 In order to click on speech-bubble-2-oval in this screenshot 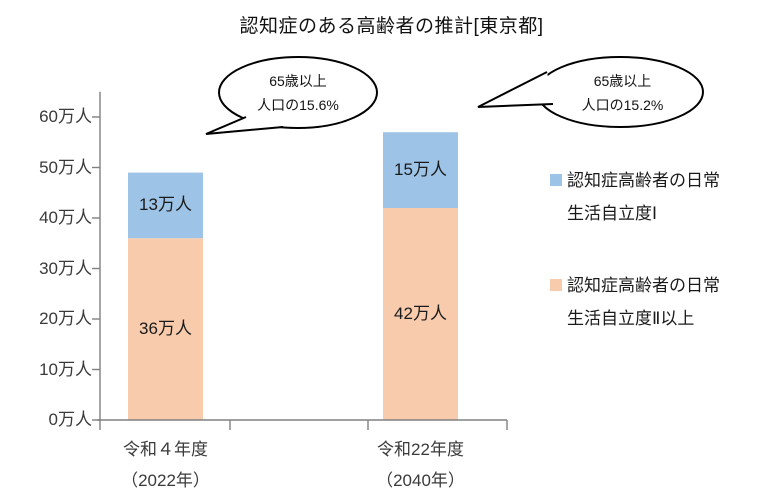, I will do `click(620, 92)`.